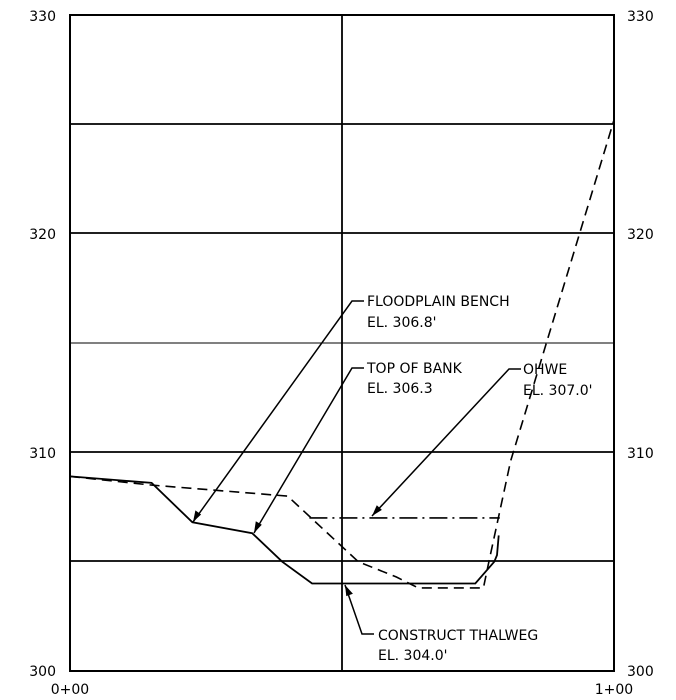 This screenshot has width=676, height=700. I want to click on y-tick-left-330: 330, so click(42, 17).